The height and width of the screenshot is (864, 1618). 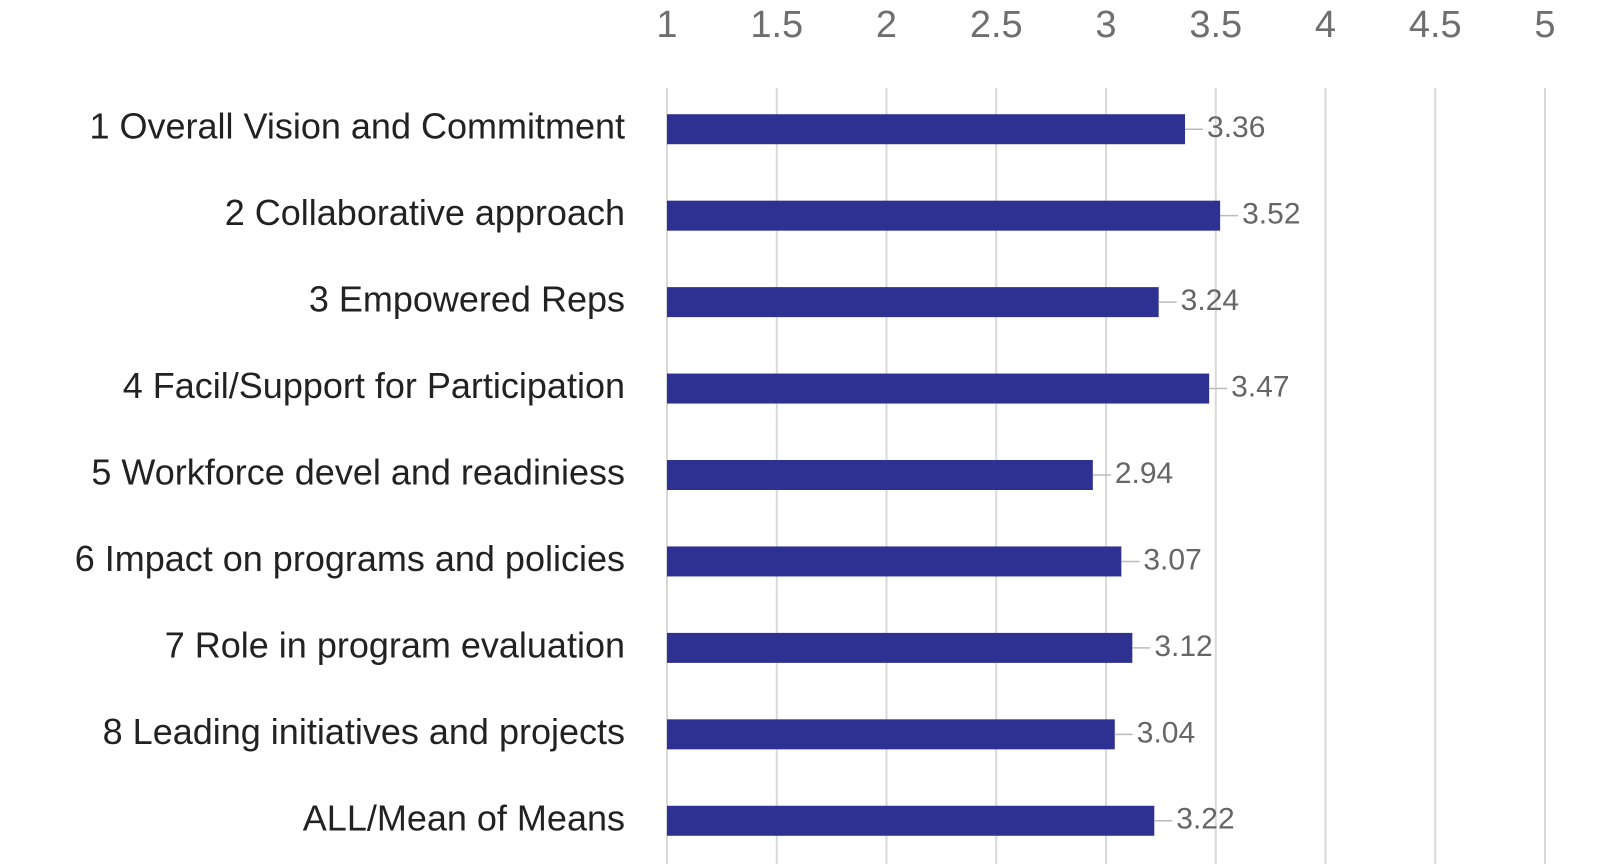 What do you see at coordinates (467, 299) in the screenshot?
I see `y-tick-label: 3 Empowered Reps` at bounding box center [467, 299].